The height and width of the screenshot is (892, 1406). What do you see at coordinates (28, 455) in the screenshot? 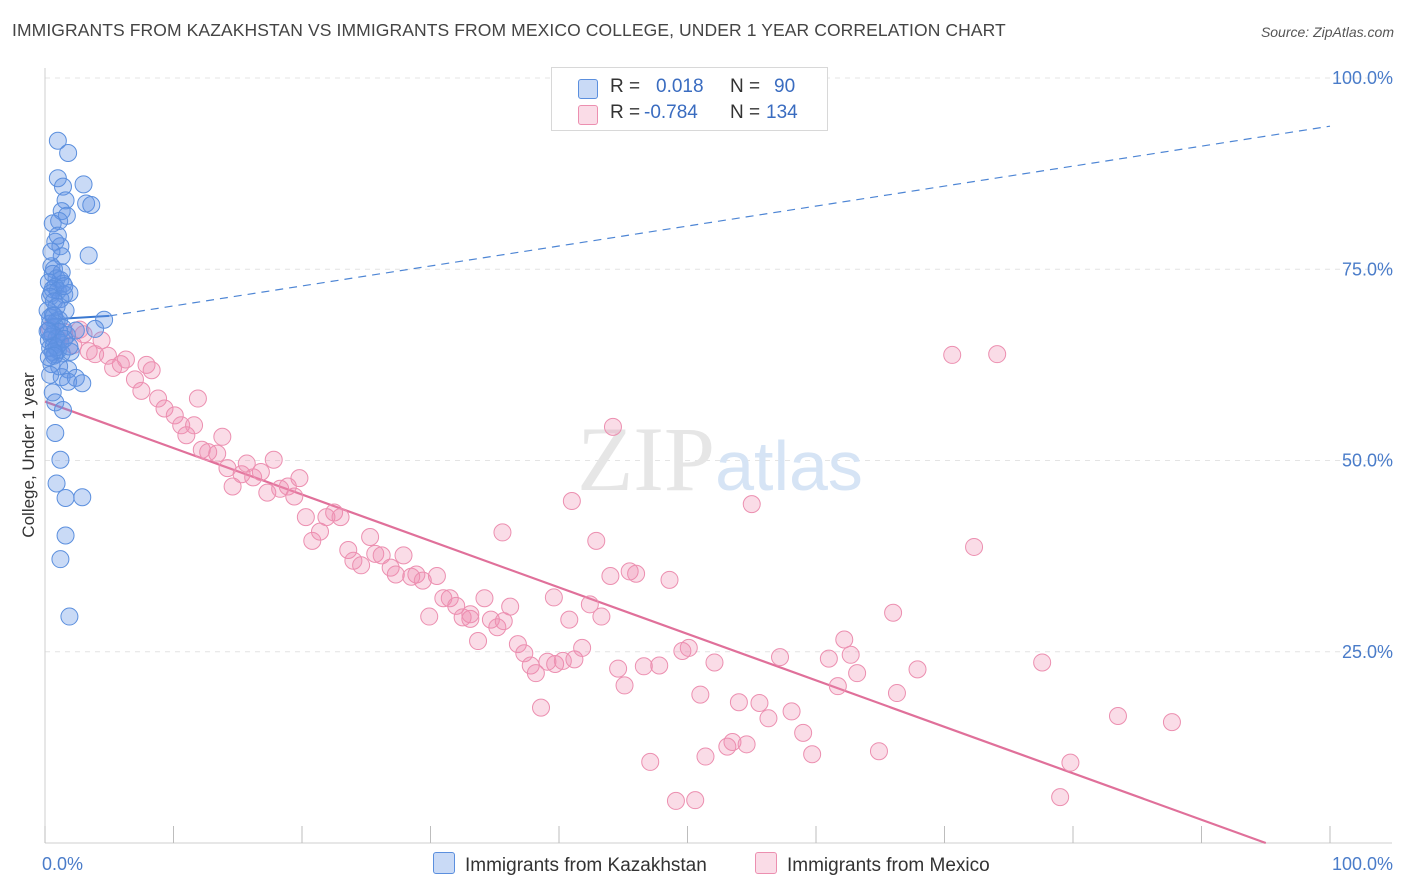
I see `y-axis-label: College, Under 1 year` at bounding box center [28, 455].